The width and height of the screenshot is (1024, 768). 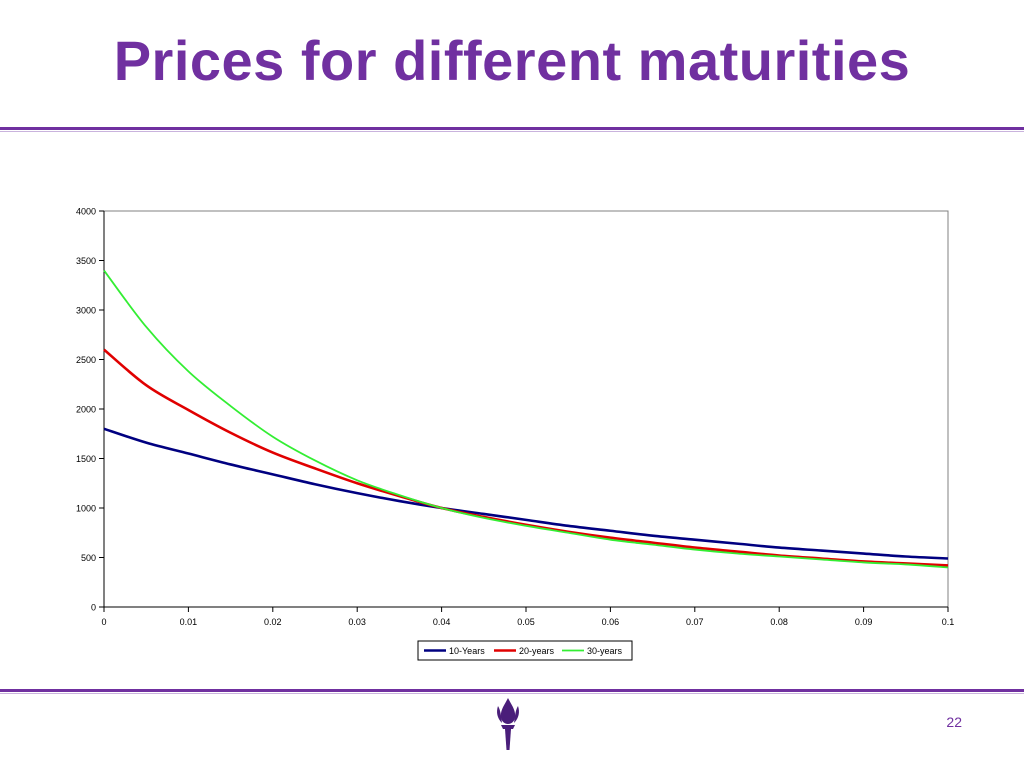 I want to click on bottom-divider, so click(x=512, y=691).